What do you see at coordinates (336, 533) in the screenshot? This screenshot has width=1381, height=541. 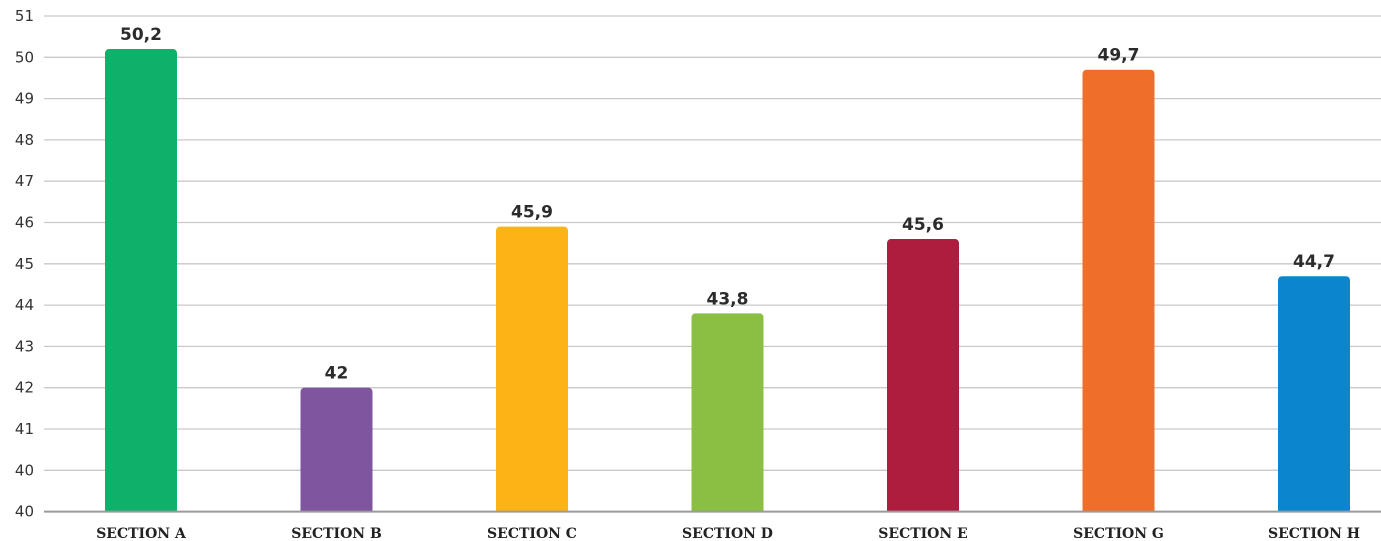 I see `x-category-label: SECTION B` at bounding box center [336, 533].